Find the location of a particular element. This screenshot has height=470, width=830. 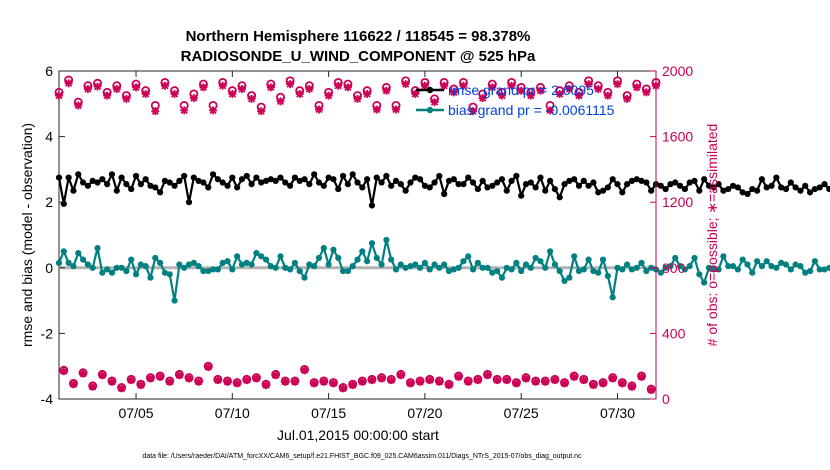

x-tick-label: 07/25 is located at coordinates (521, 413).